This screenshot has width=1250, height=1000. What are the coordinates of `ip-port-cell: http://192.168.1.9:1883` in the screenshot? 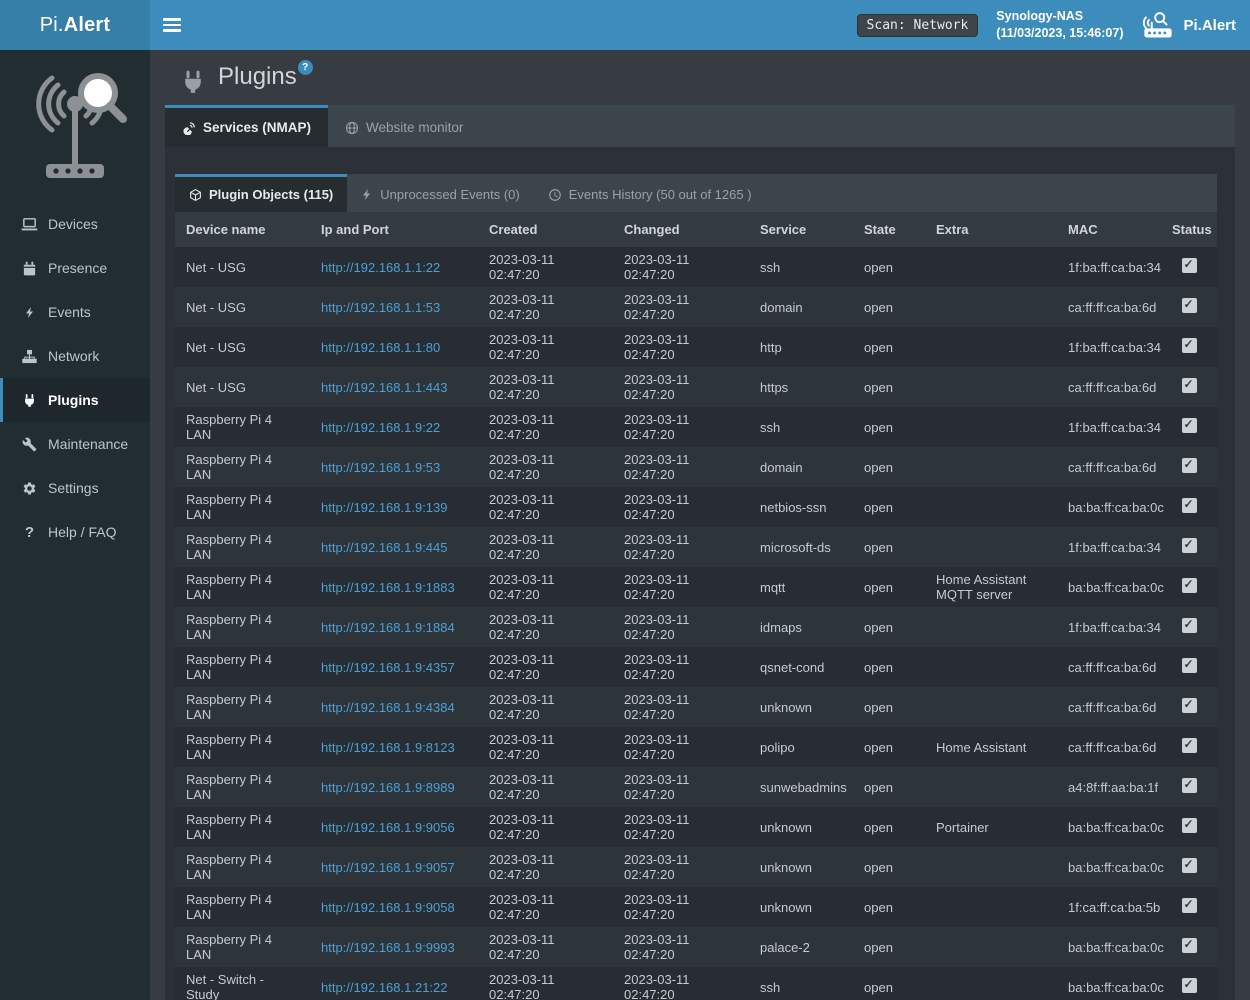 It's located at (394, 587).